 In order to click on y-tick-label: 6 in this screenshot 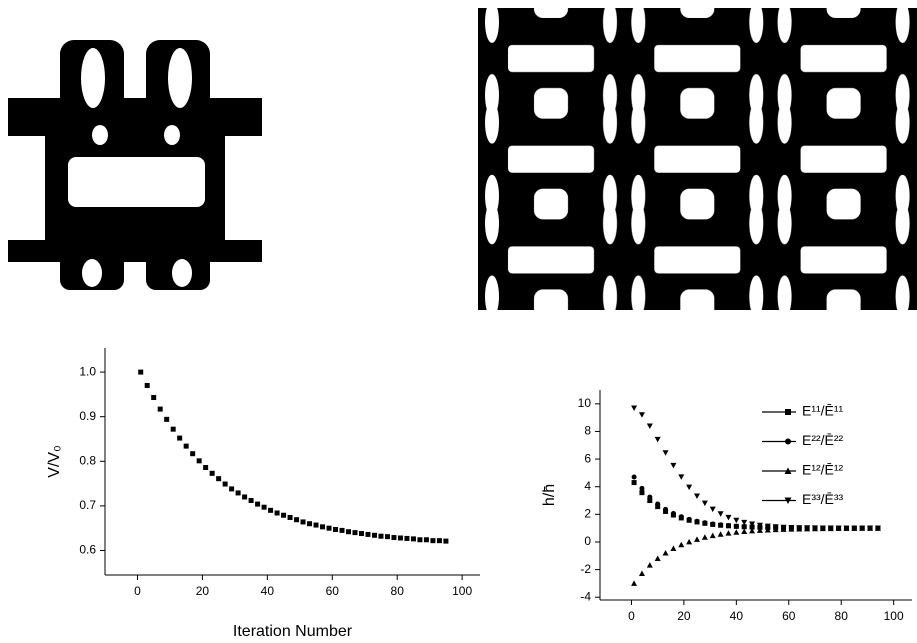, I will do `click(587, 458)`.